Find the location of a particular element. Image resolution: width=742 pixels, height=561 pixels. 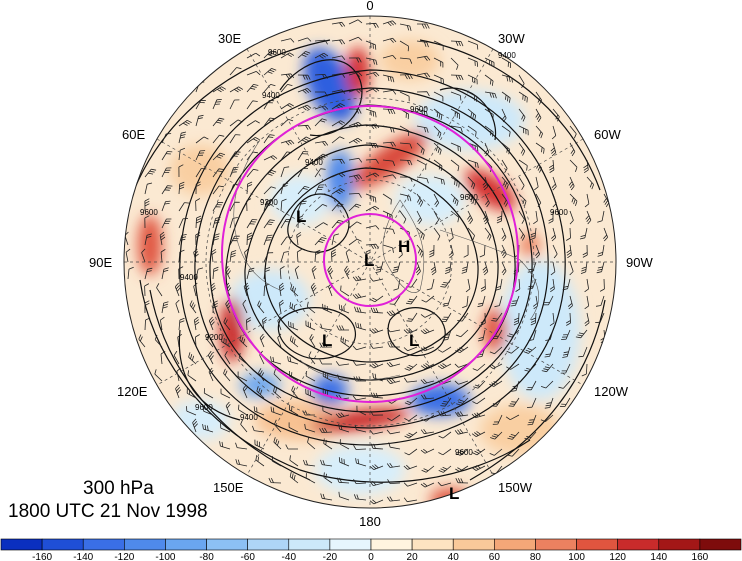

colorbar-tick-label: -60 is located at coordinates (247, 556).